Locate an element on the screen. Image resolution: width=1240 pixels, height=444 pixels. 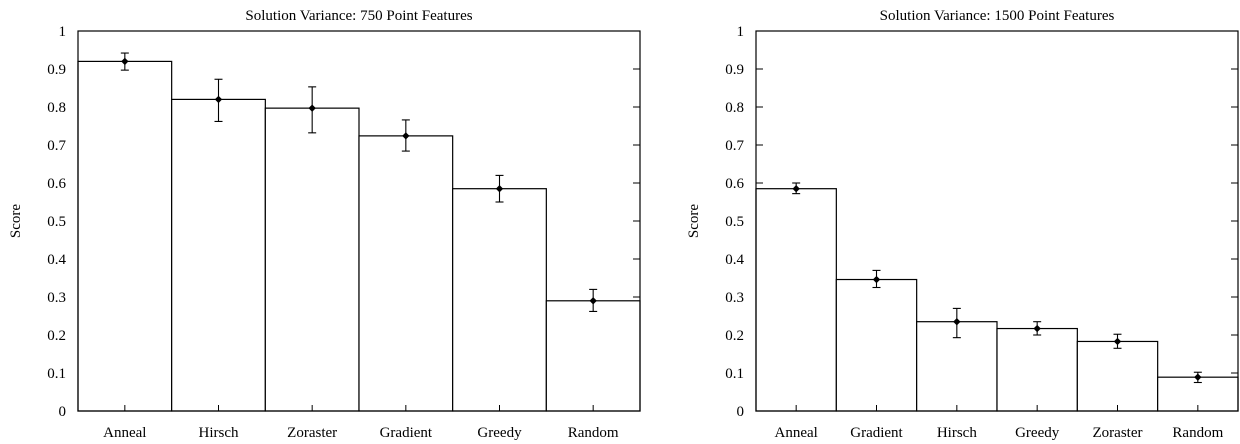
bar-random is located at coordinates (593, 356).